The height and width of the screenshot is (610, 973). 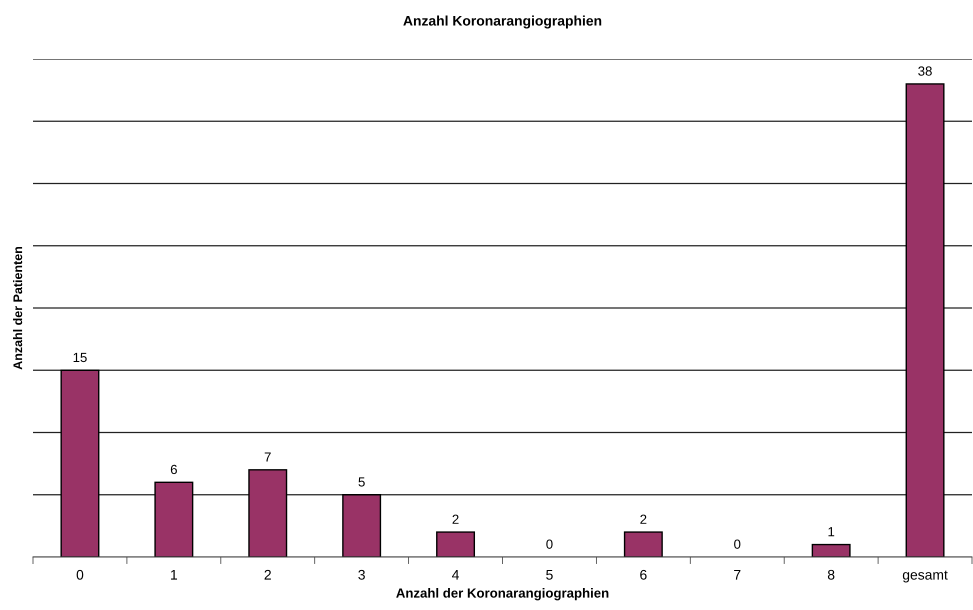 I want to click on data-label: 38, so click(x=925, y=71).